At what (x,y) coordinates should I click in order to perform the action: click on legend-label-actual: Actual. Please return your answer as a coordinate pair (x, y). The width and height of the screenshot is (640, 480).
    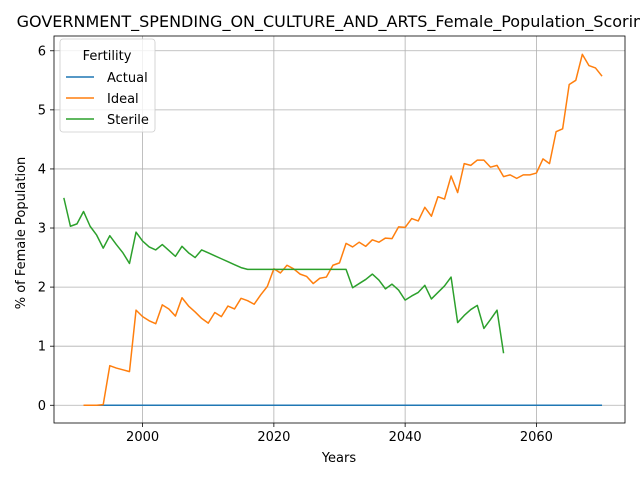
    Looking at the image, I should click on (127, 78).